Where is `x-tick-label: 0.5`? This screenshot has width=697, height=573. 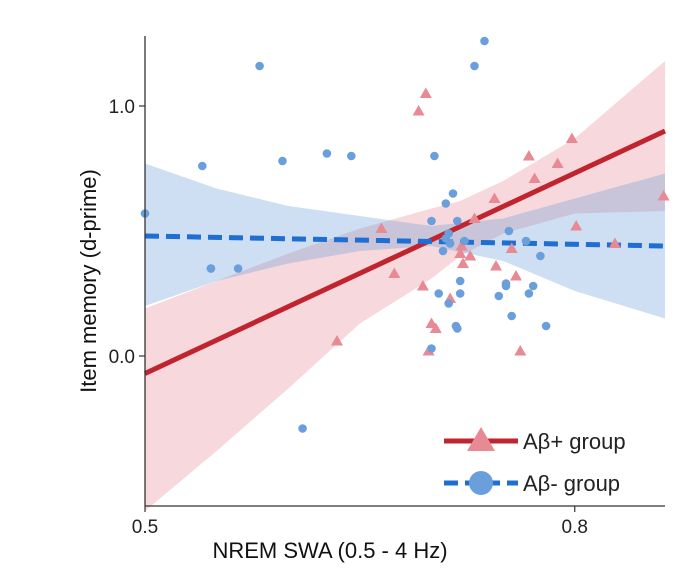 x-tick-label: 0.5 is located at coordinates (145, 527).